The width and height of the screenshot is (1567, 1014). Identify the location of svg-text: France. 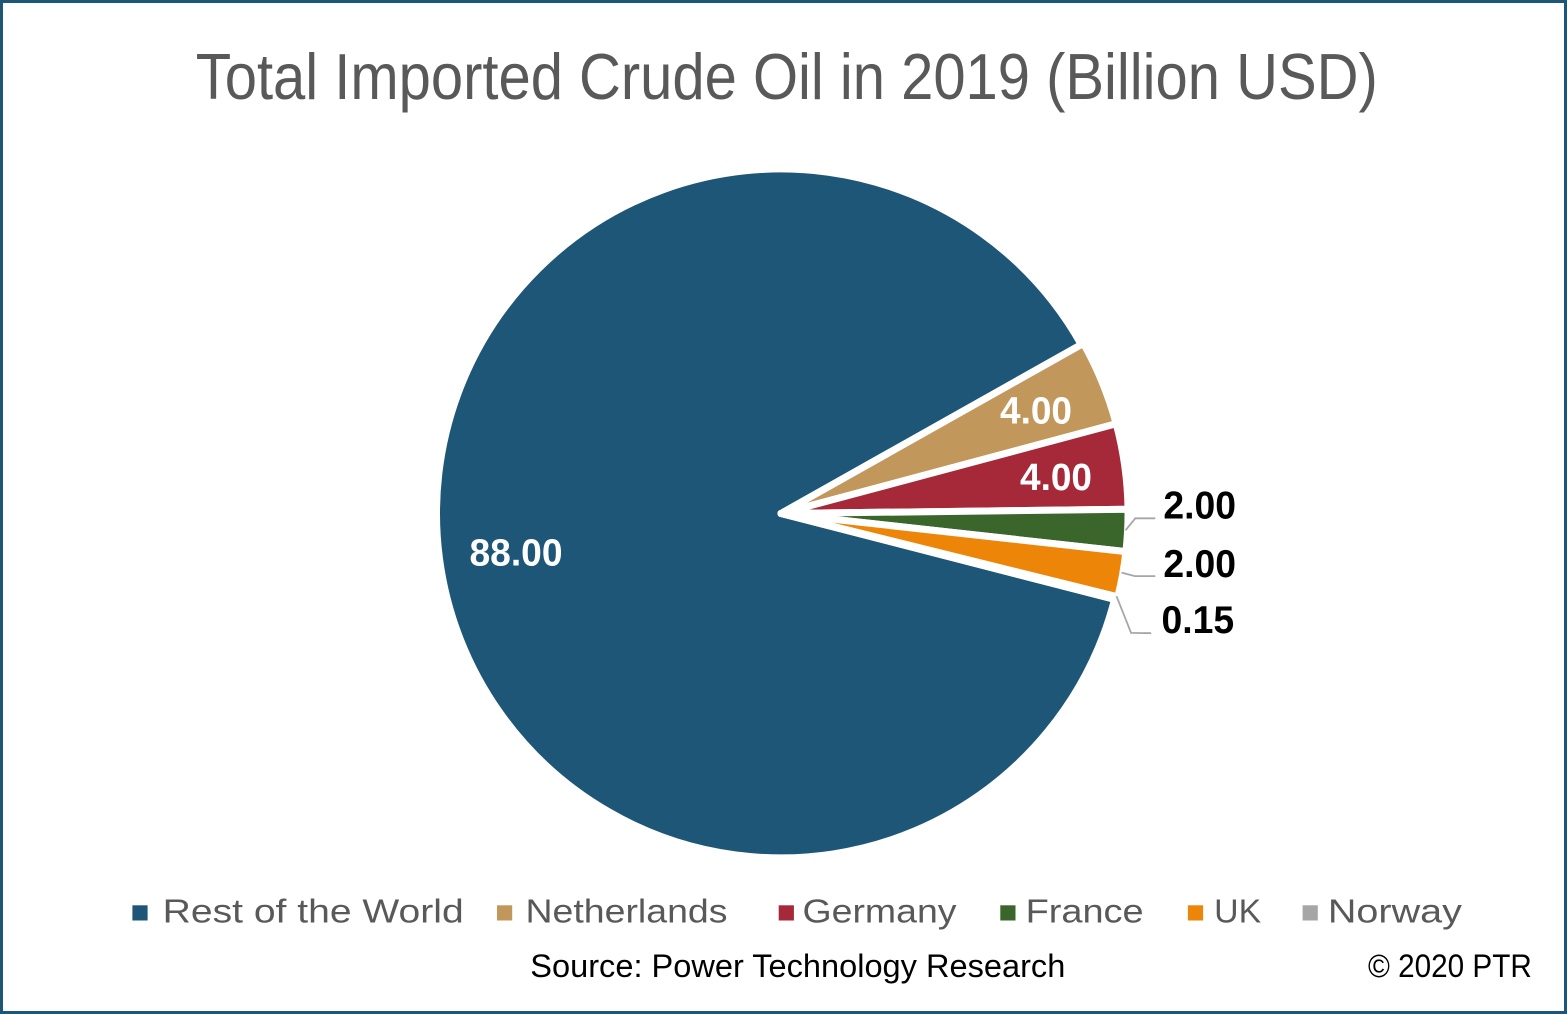
(1085, 910).